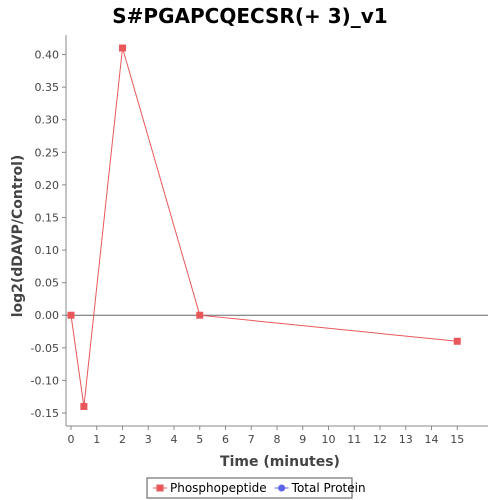  What do you see at coordinates (225, 439) in the screenshot?
I see `x-tick-label: 6` at bounding box center [225, 439].